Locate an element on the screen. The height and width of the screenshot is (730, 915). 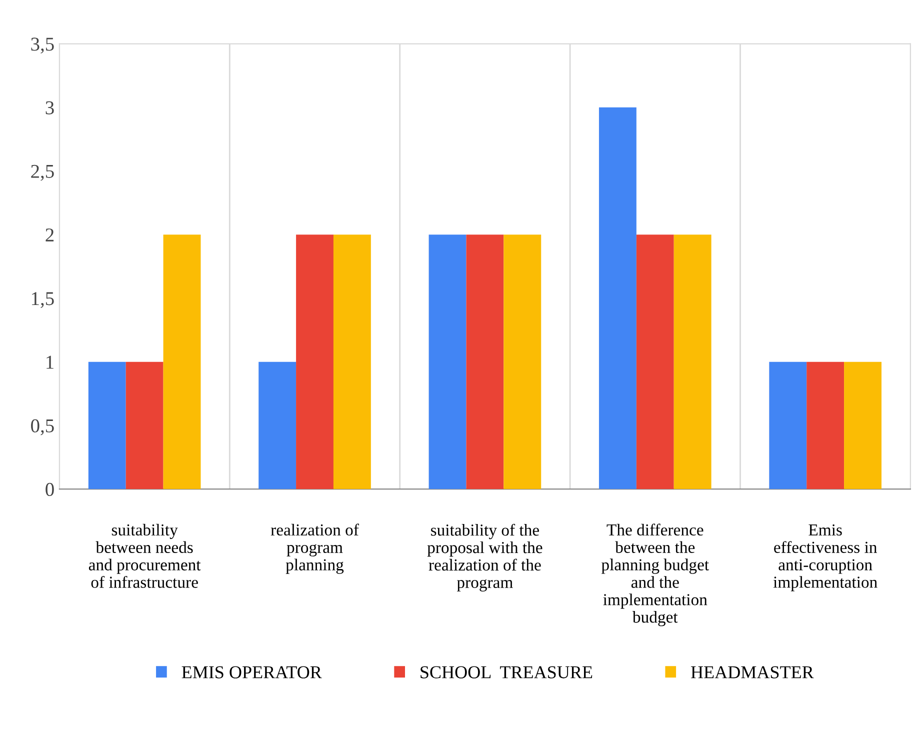
x-tick-label: realization of program planning is located at coordinates (314, 549).